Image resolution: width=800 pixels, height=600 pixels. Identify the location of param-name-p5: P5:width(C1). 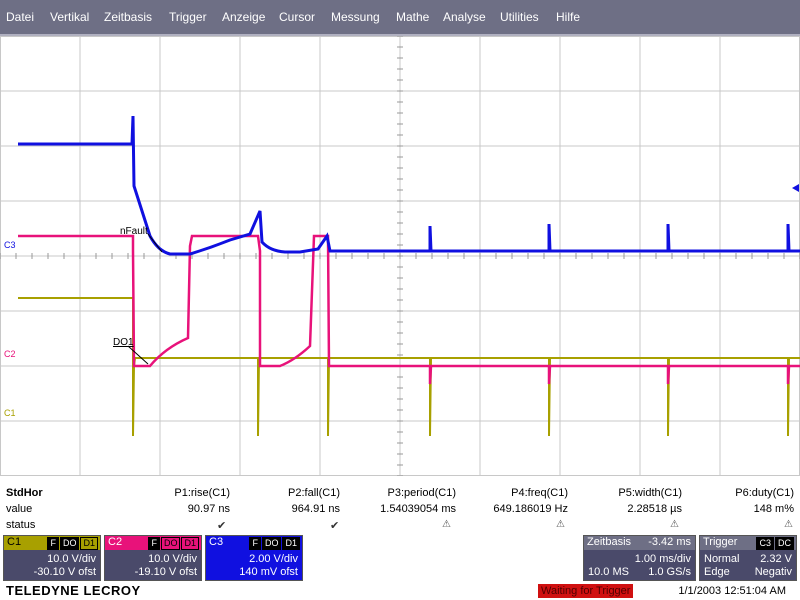
(650, 493).